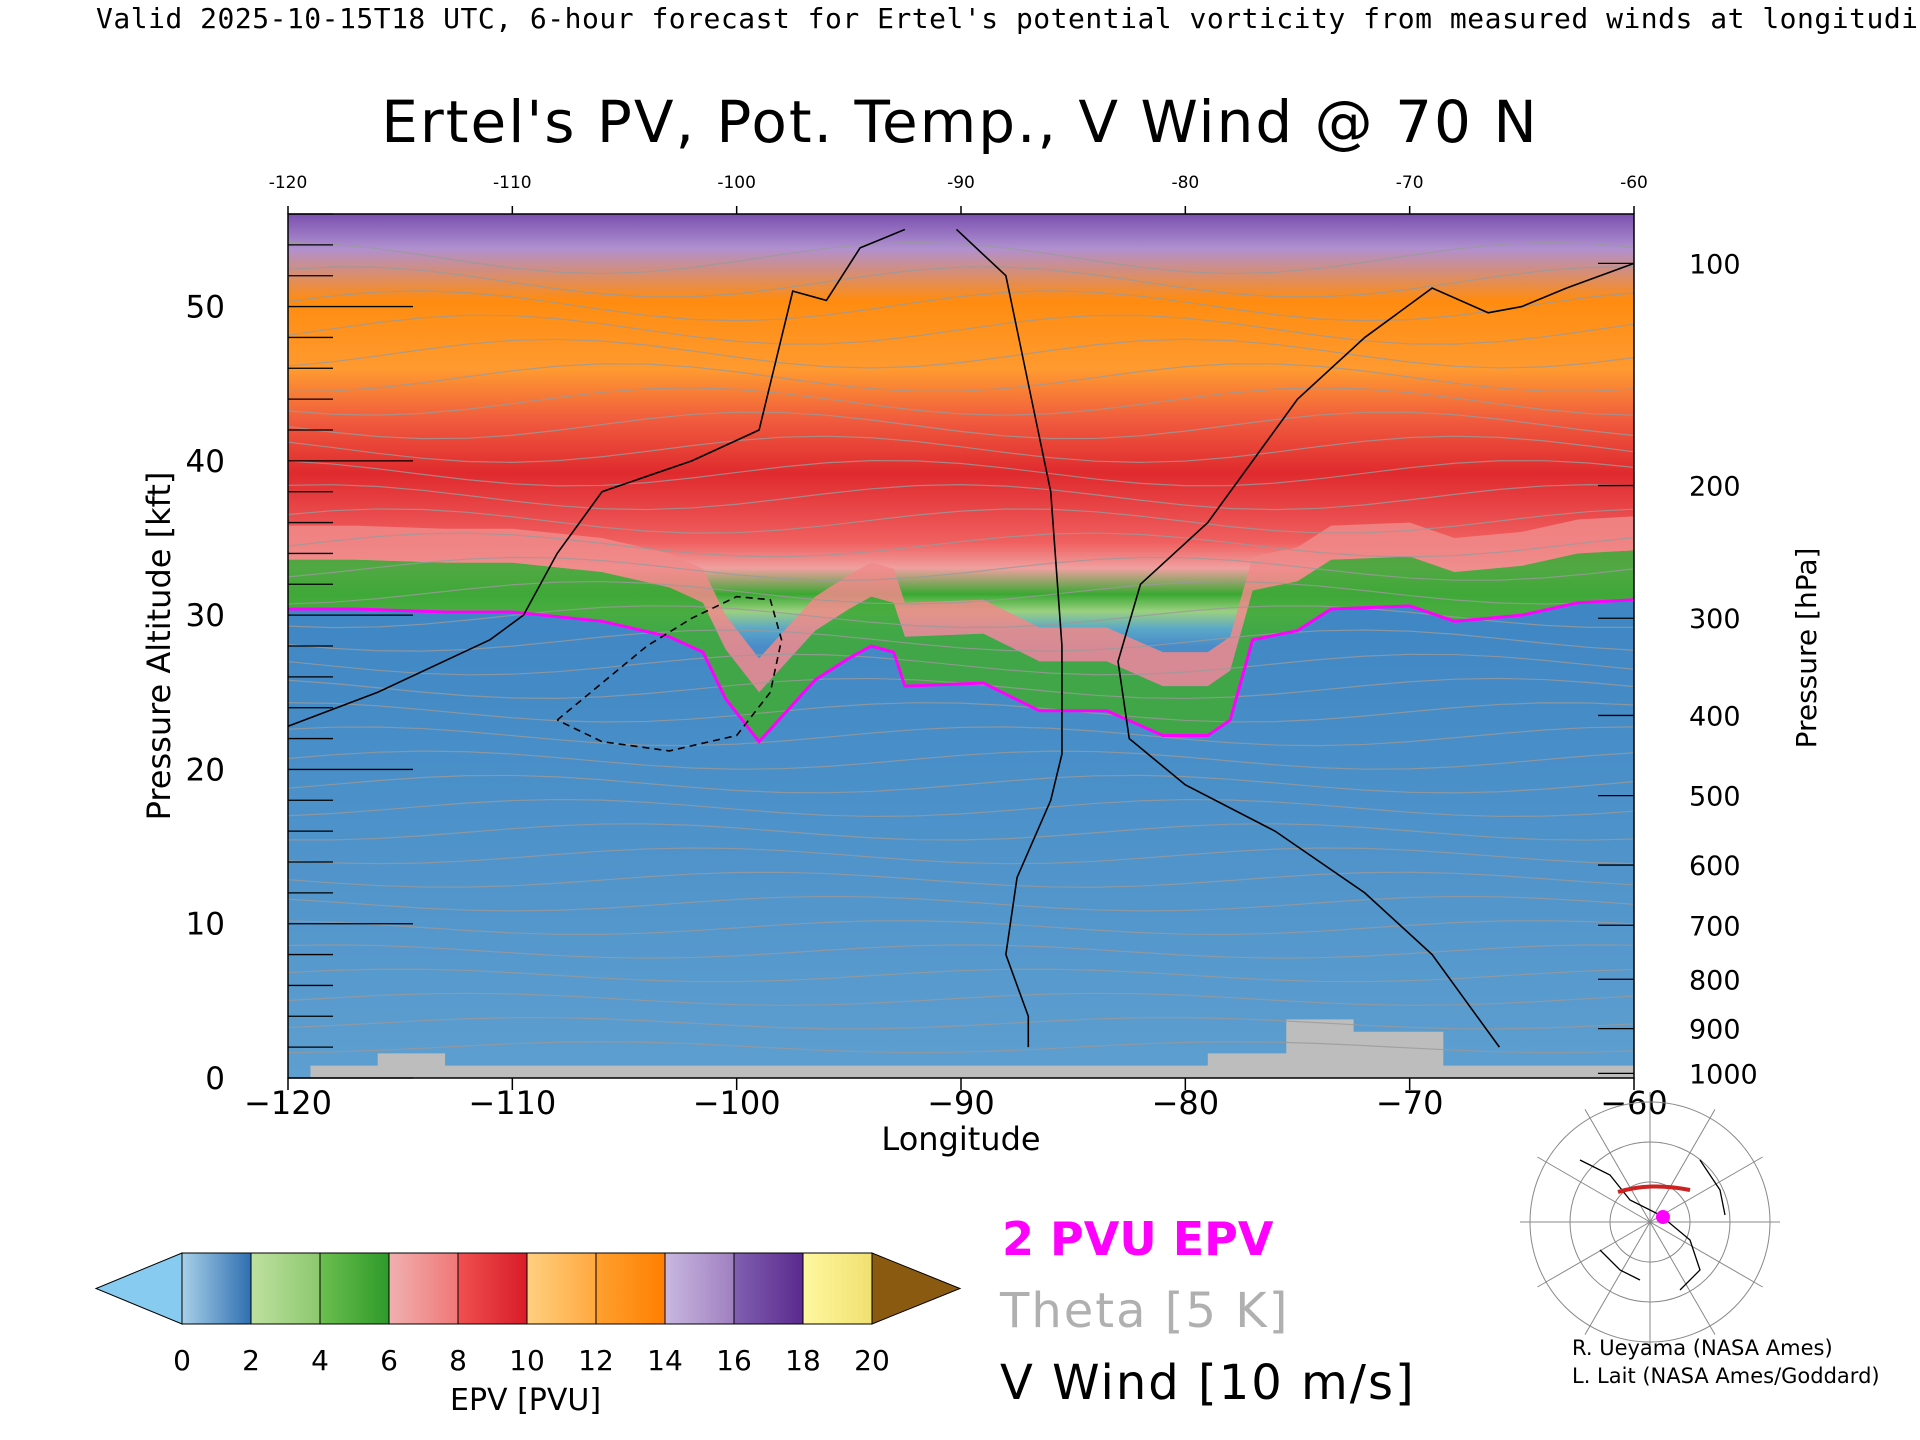 This screenshot has height=1440, width=1920. I want to click on terrain, so click(972, 1048).